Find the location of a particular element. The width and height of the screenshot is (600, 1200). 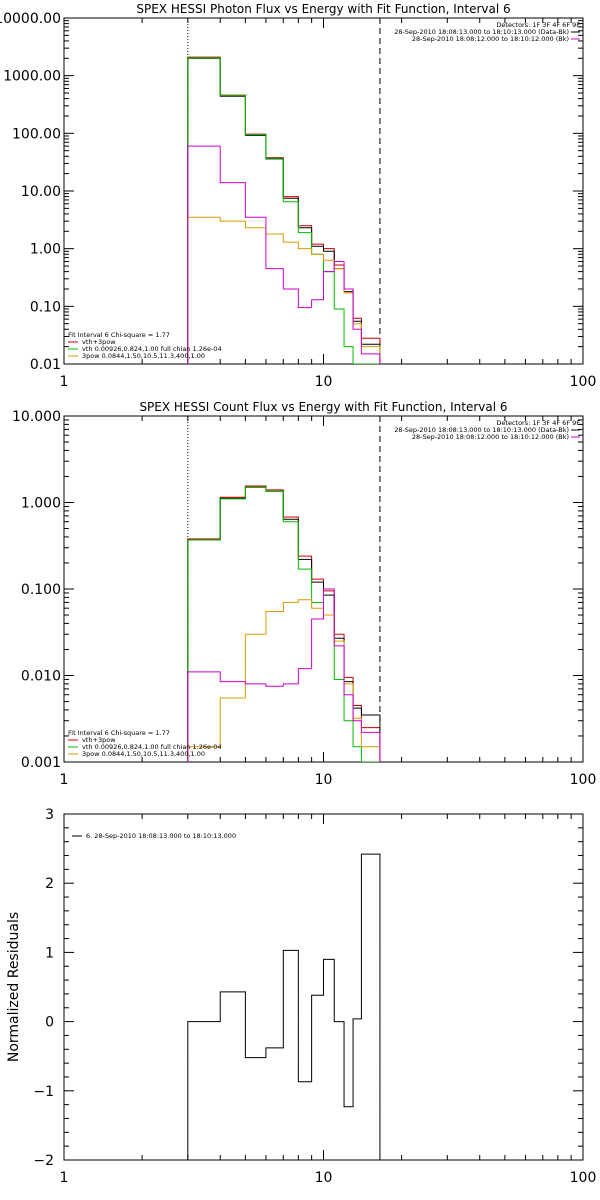

y-tick-label: 100.00 is located at coordinates (36, 134).